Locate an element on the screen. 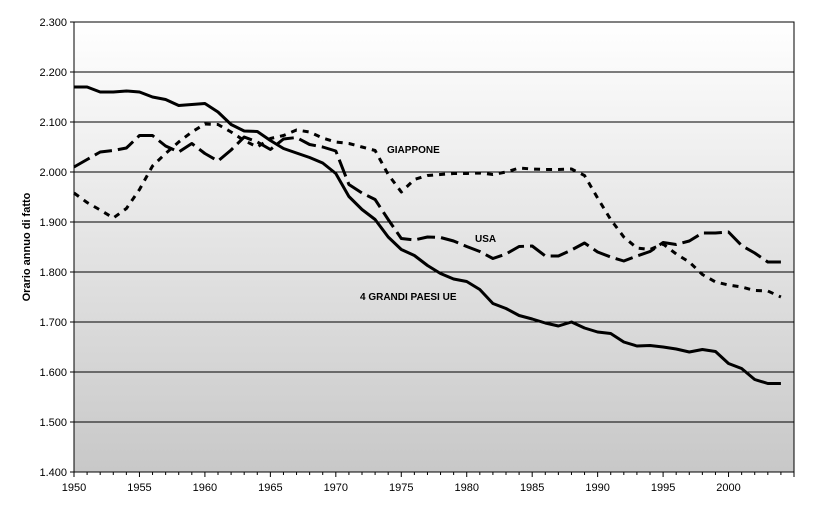  x-tick-label: 1950 is located at coordinates (74, 488).